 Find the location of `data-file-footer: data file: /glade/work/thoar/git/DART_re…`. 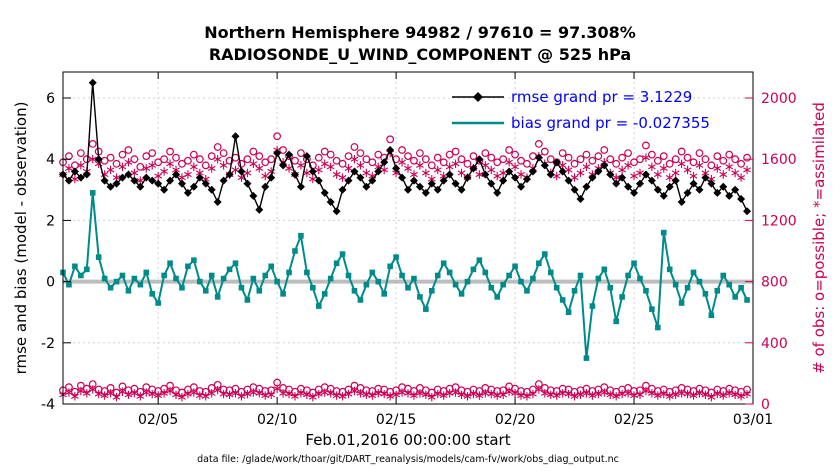

data-file-footer: data file: /glade/work/thoar/git/DART_re… is located at coordinates (408, 459).